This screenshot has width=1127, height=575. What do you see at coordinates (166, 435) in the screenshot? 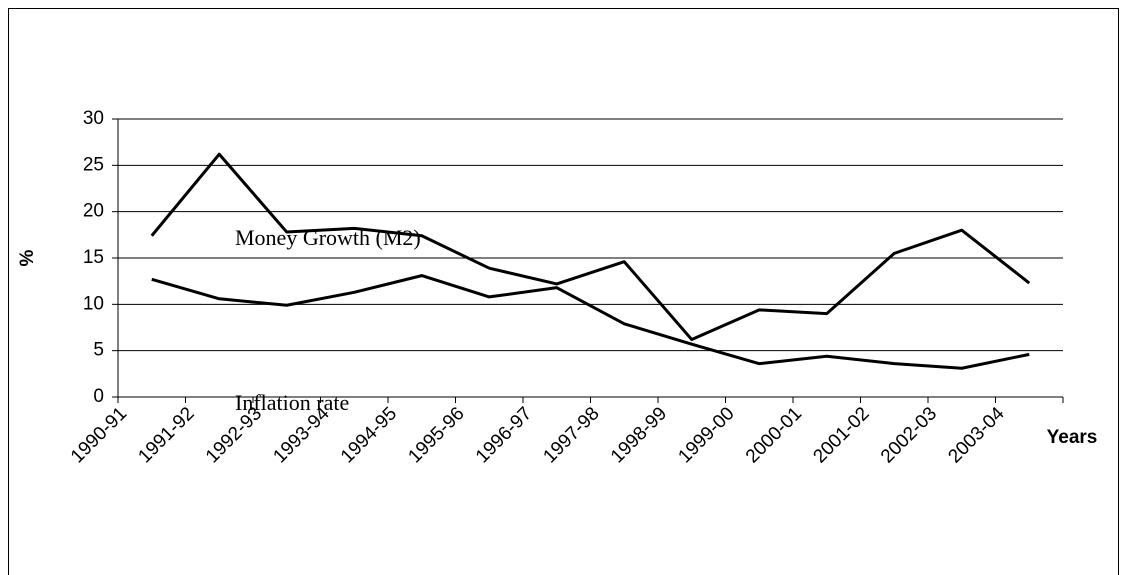
I see `x-tick-label: 1991-92` at bounding box center [166, 435].